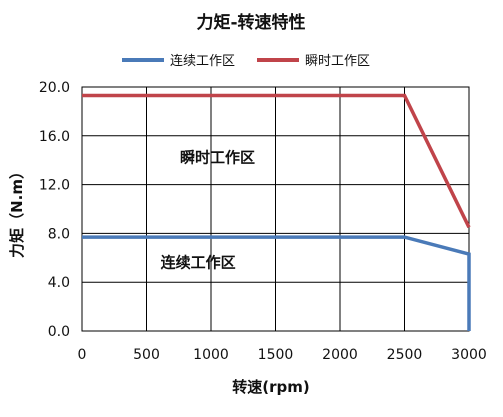  Describe the element at coordinates (246, 61) in the screenshot. I see `legend: 连续工作区 瞬时工作区` at that location.